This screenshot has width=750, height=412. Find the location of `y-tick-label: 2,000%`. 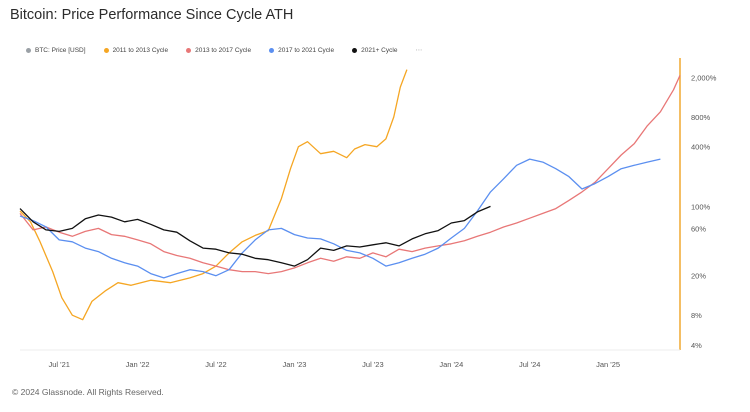

y-tick-label: 2,000% is located at coordinates (704, 78).